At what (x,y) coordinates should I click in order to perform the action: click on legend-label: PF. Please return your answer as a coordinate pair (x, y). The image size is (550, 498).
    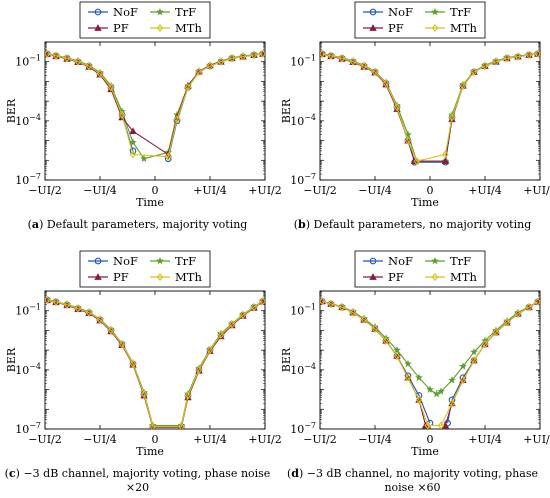
    Looking at the image, I should click on (121, 277).